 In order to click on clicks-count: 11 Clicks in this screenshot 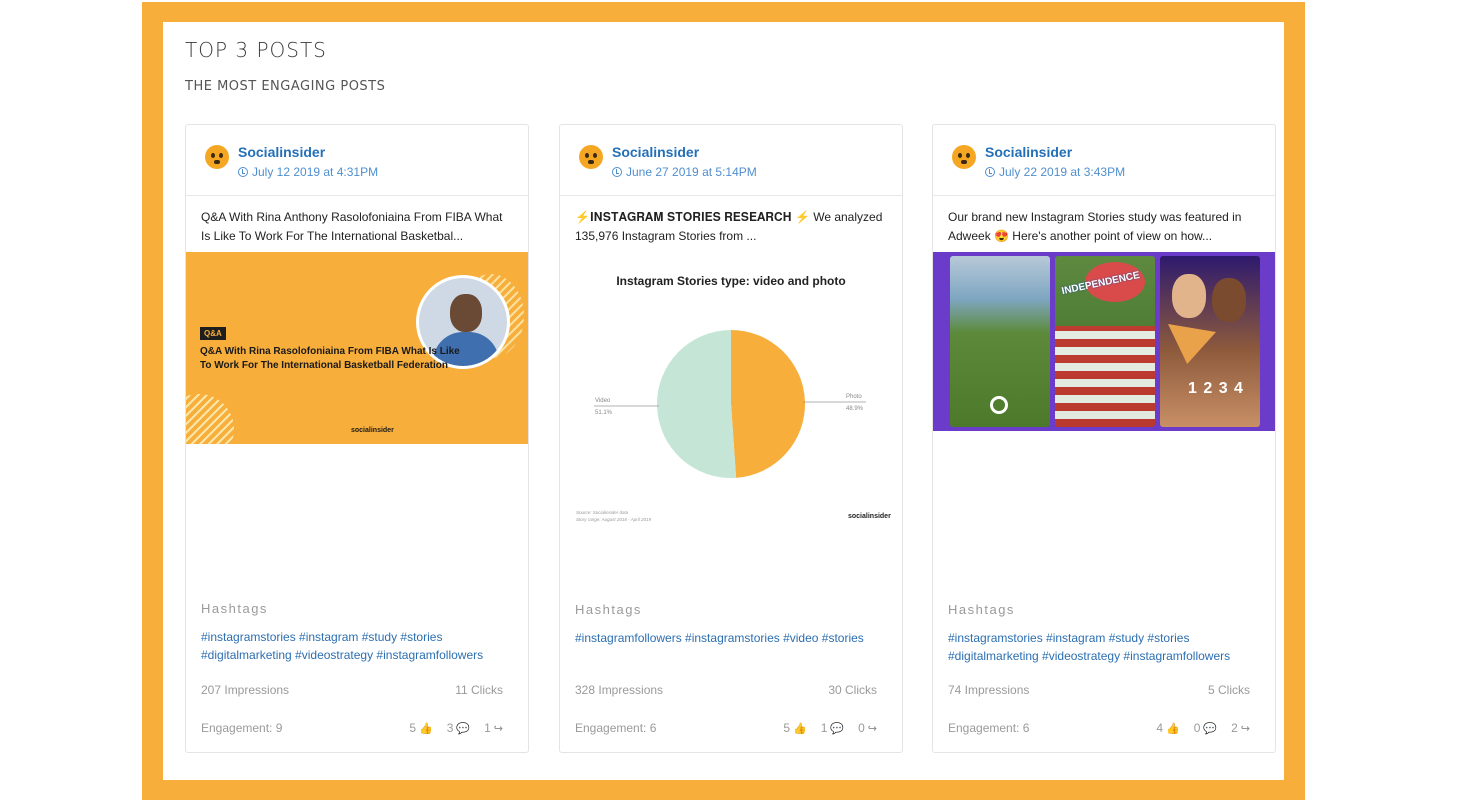, I will do `click(479, 690)`.